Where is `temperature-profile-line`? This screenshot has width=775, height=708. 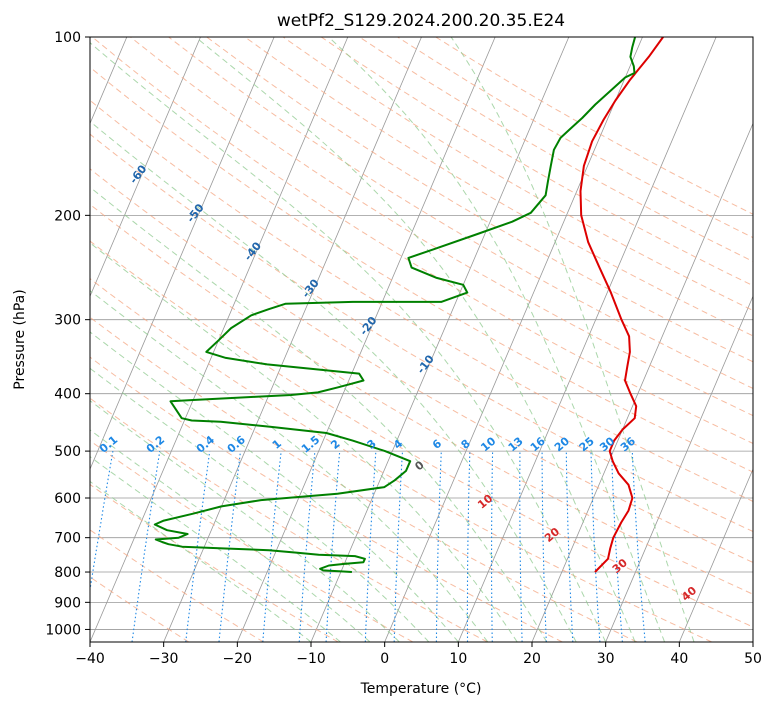
temperature-profile-line is located at coordinates (621, 305).